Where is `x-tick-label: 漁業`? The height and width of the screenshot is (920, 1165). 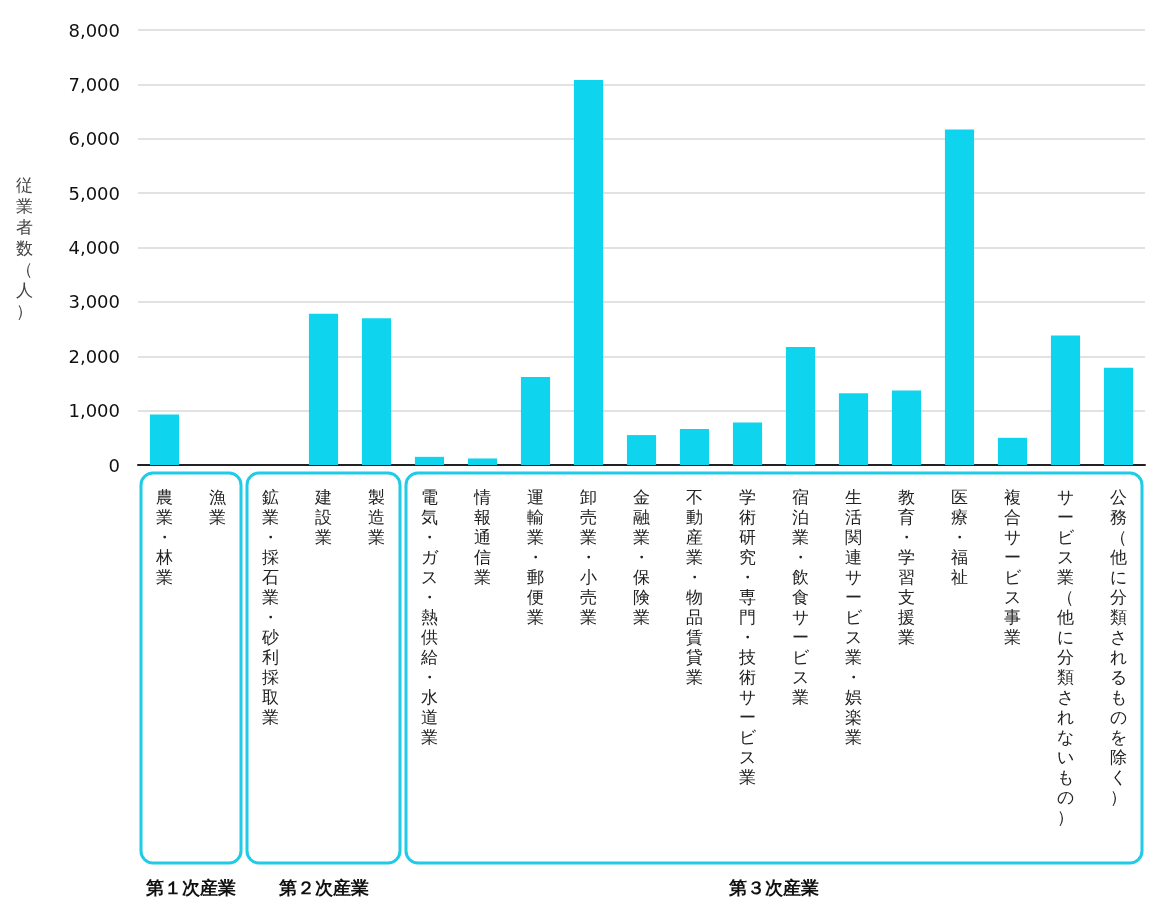 x-tick-label: 漁業 is located at coordinates (217, 507).